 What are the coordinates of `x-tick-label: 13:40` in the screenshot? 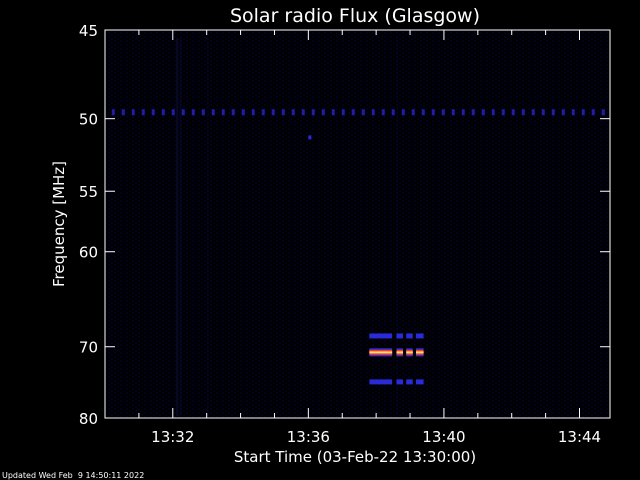 It's located at (443, 437).